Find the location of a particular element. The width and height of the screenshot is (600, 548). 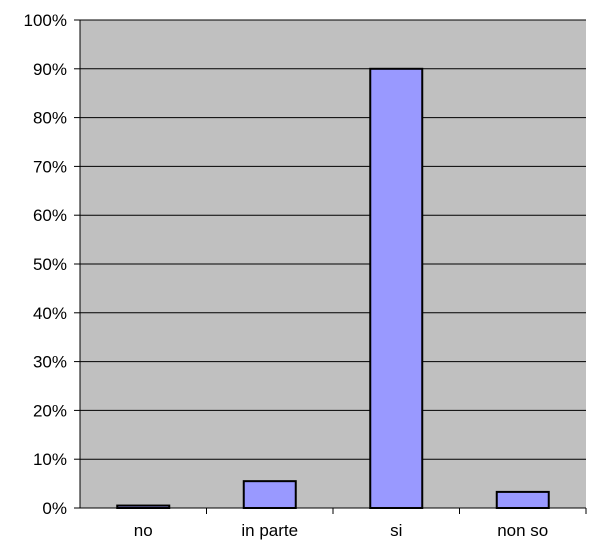

y-tick-label: 70% is located at coordinates (50, 166).